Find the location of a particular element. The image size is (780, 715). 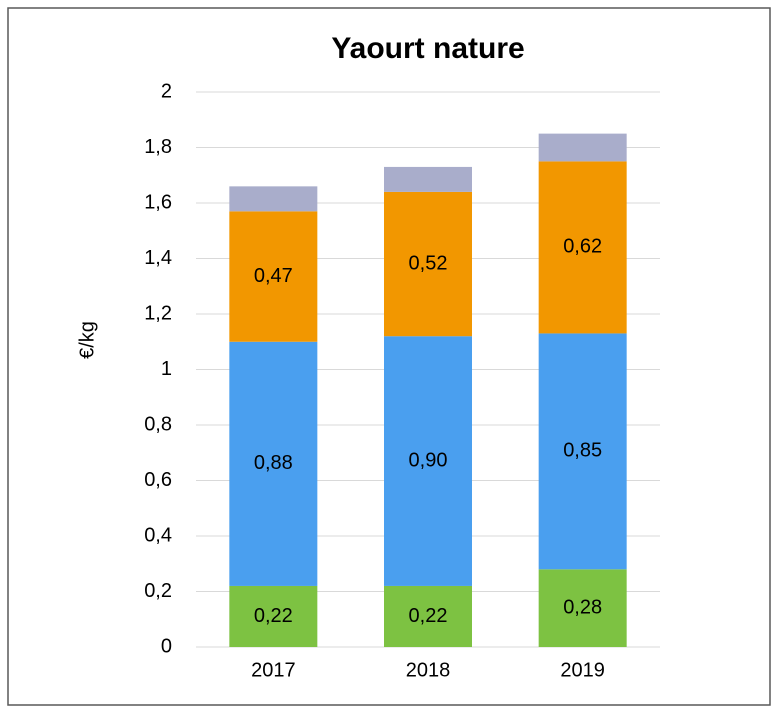

y-tick-label: 0,2 is located at coordinates (158, 591).